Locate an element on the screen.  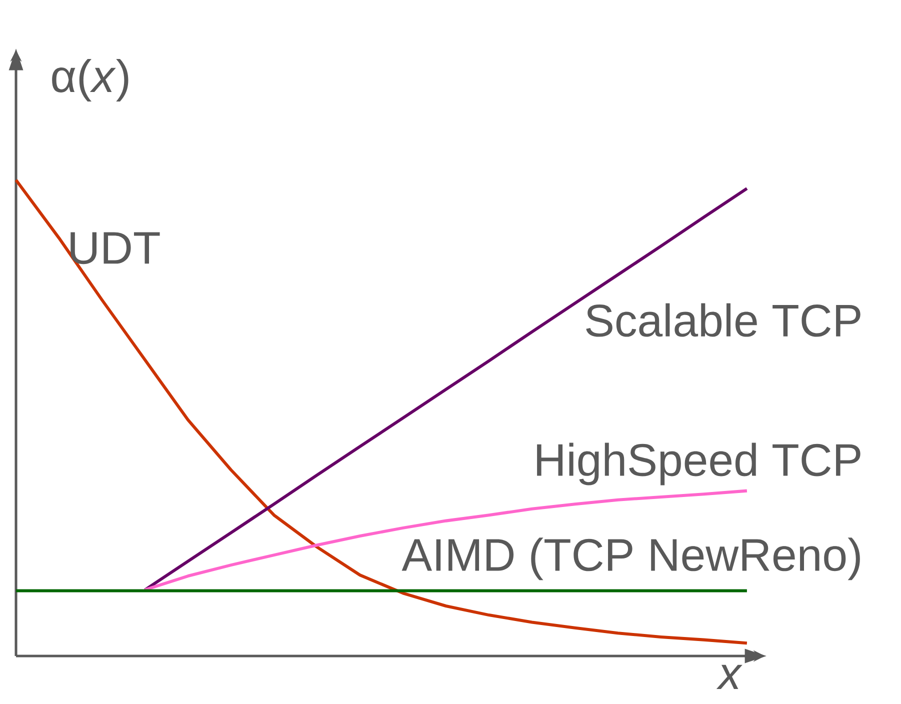
series-label: UDT is located at coordinates (115, 248).